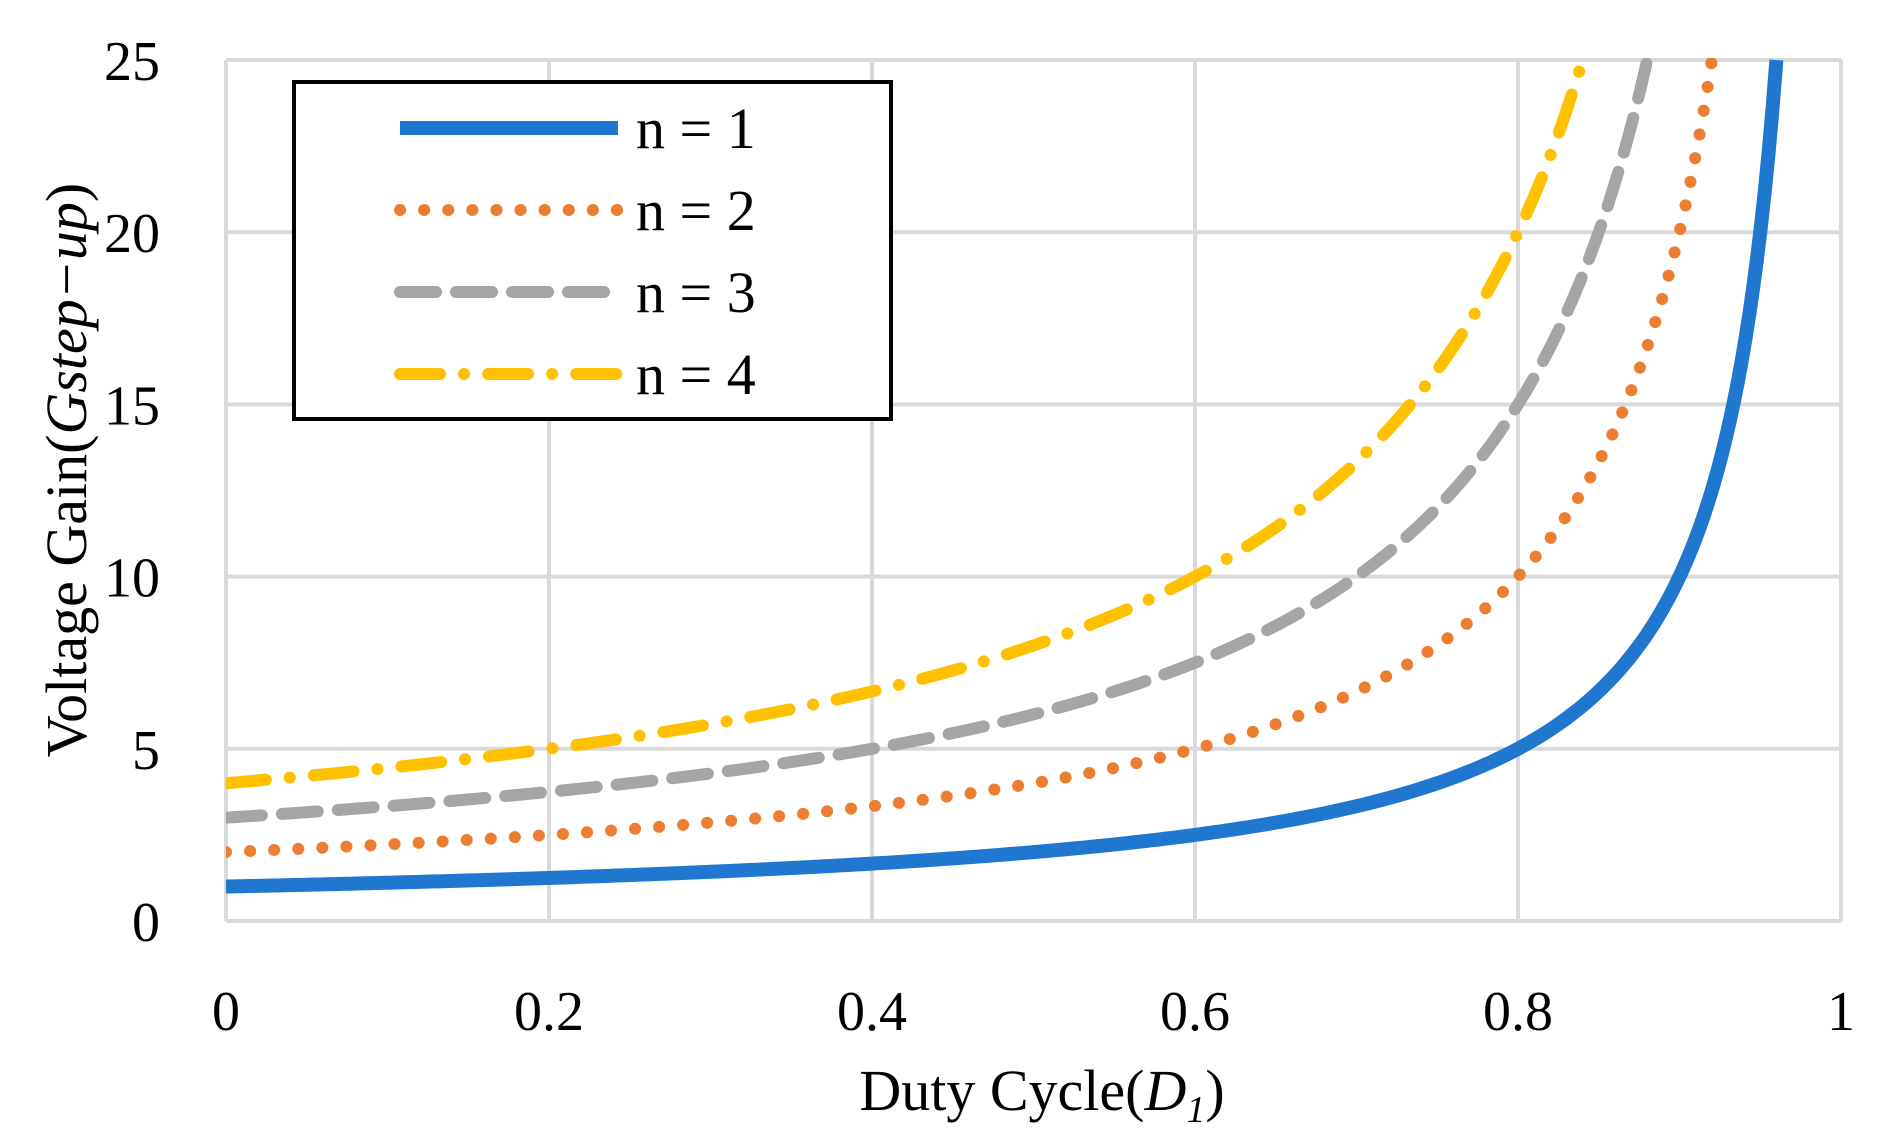 Image resolution: width=1884 pixels, height=1141 pixels. Describe the element at coordinates (1041, 1094) in the screenshot. I see `x-axis-title: Duty Cycle(D1)` at that location.